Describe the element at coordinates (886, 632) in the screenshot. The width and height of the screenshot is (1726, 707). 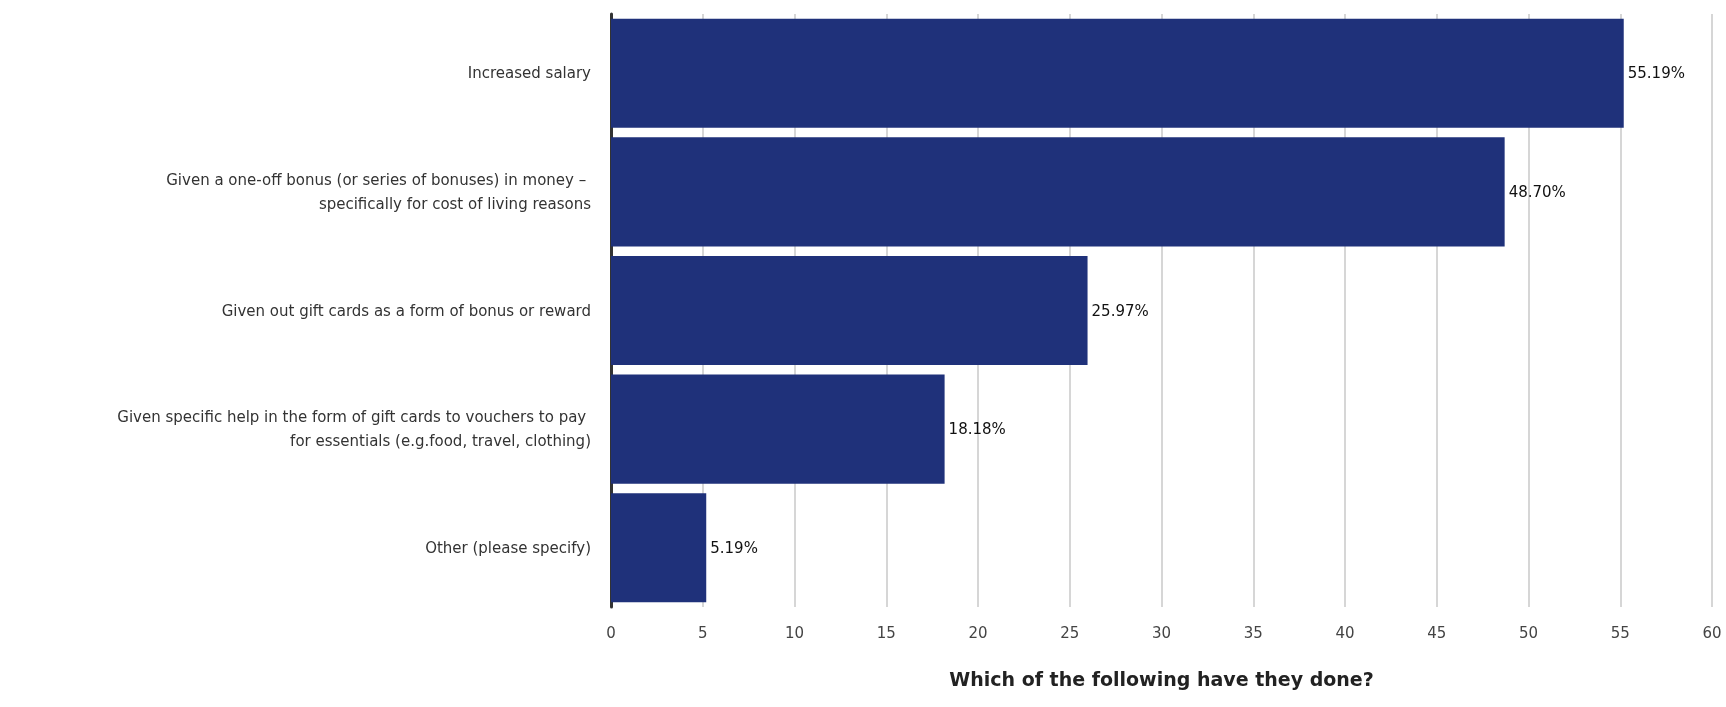
I see `x-tick-label: 15` at that location.